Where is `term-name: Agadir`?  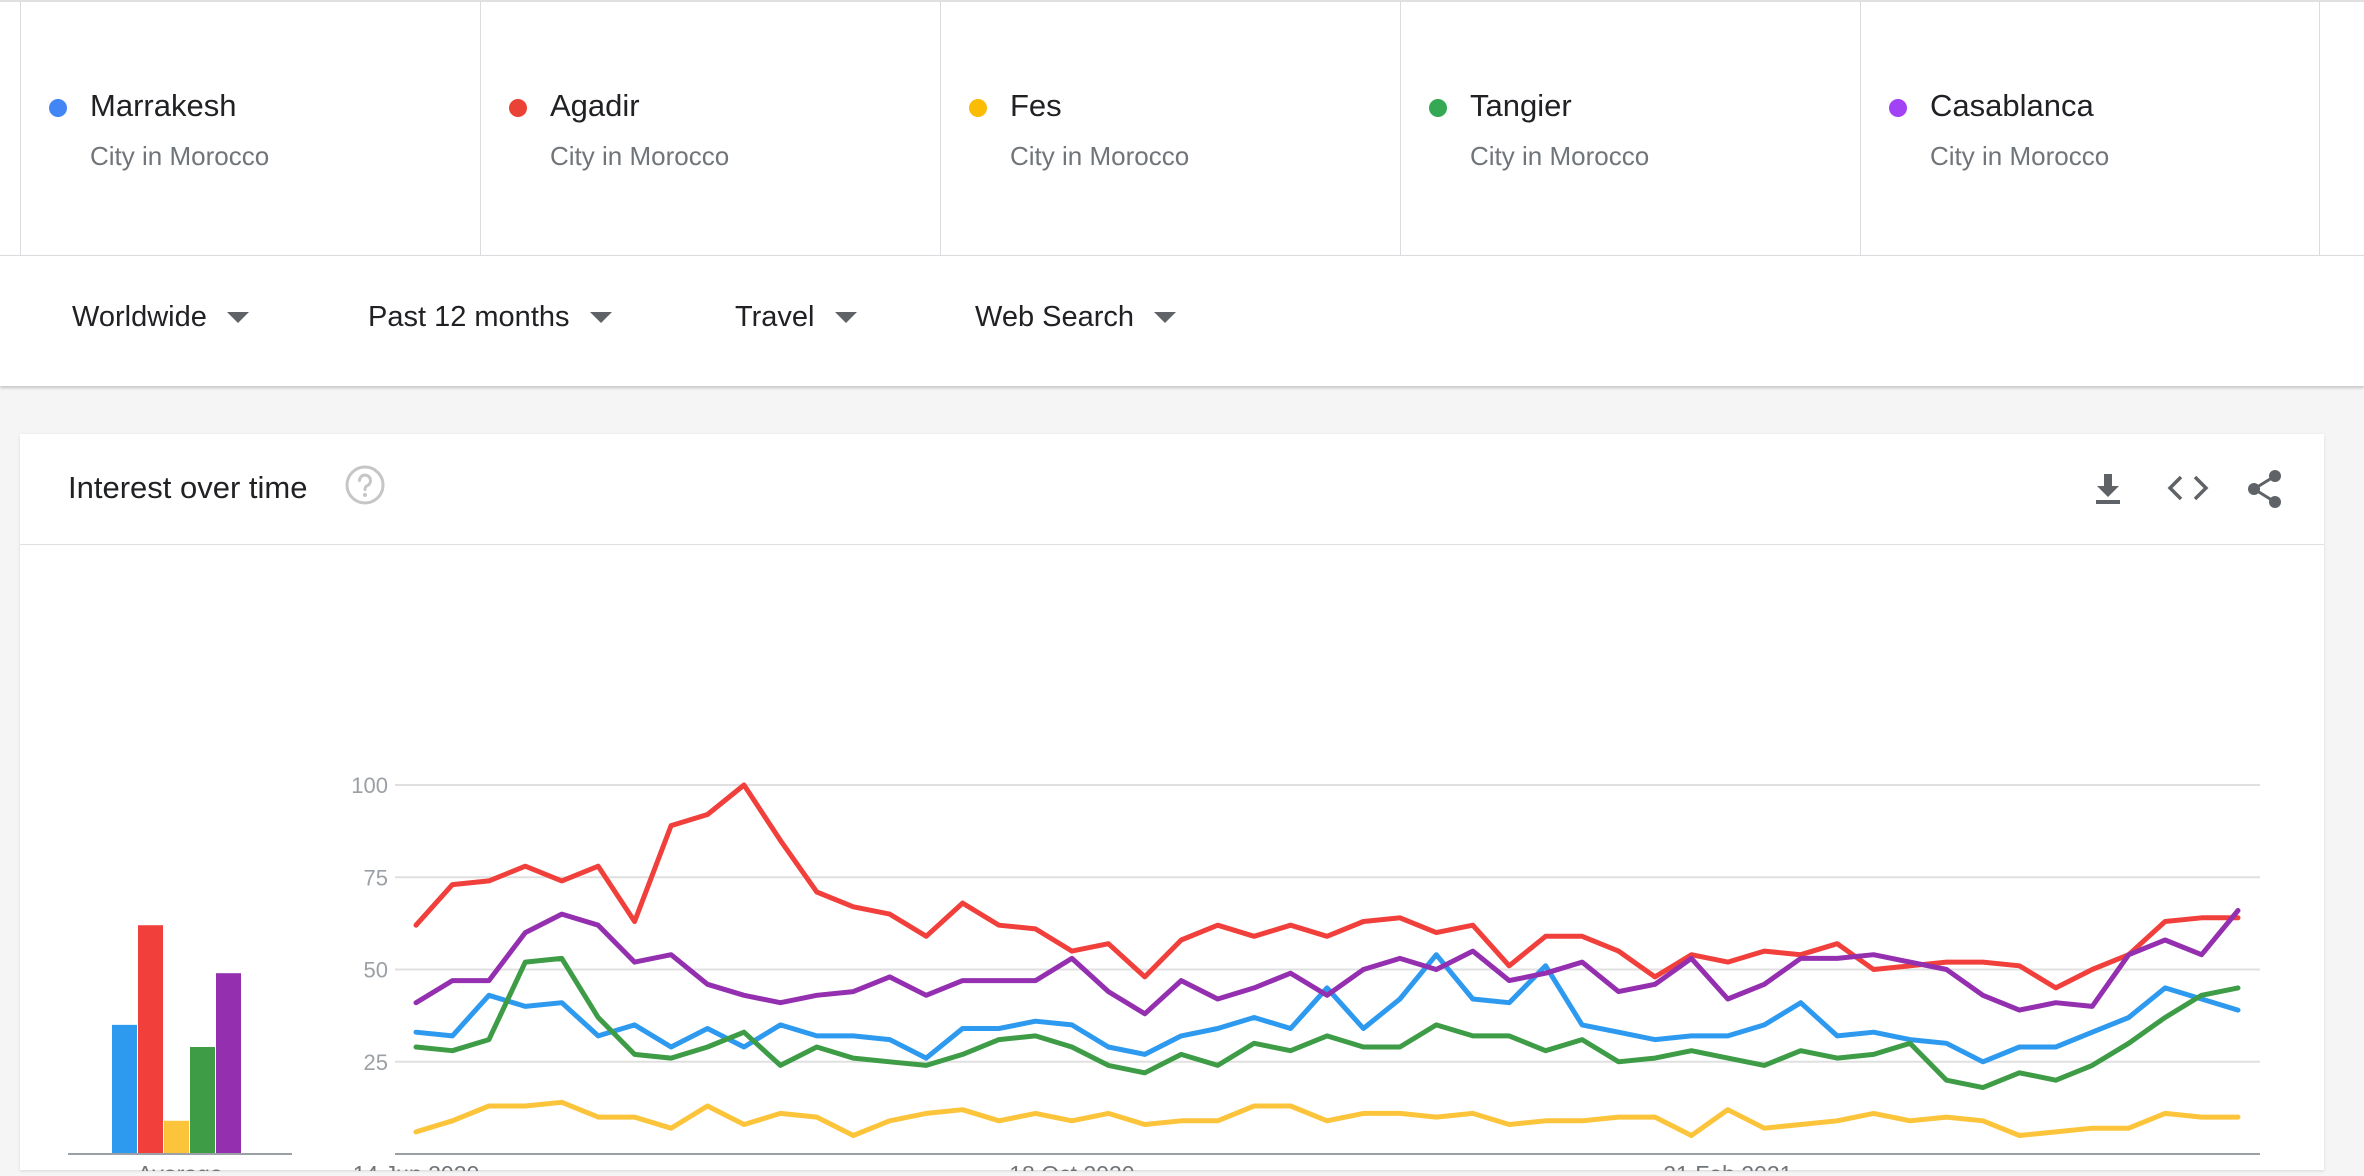
term-name: Agadir is located at coordinates (595, 105).